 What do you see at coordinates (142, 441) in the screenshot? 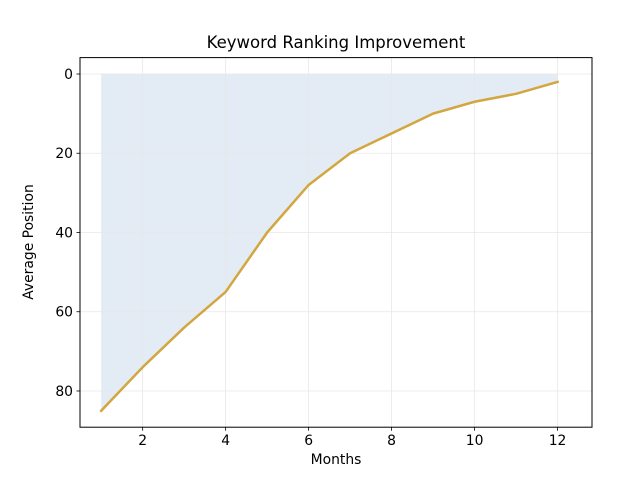
I see `x-tick-label: 2` at bounding box center [142, 441].